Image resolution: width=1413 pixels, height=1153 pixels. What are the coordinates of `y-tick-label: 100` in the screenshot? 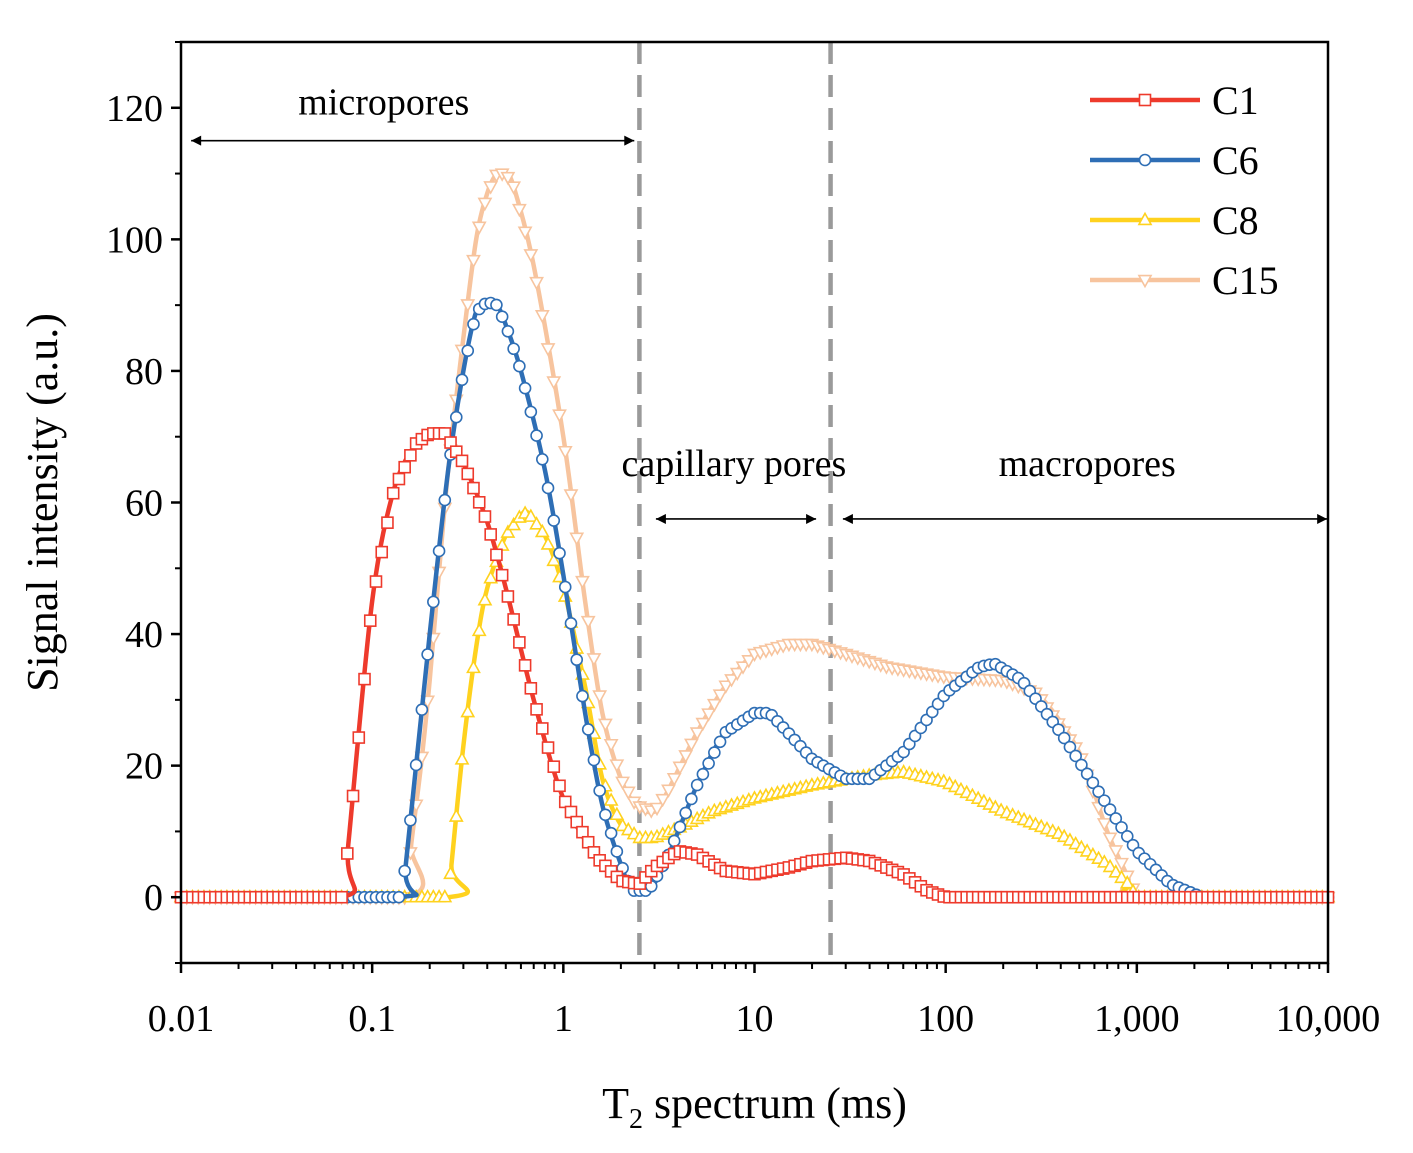 It's located at (134, 240).